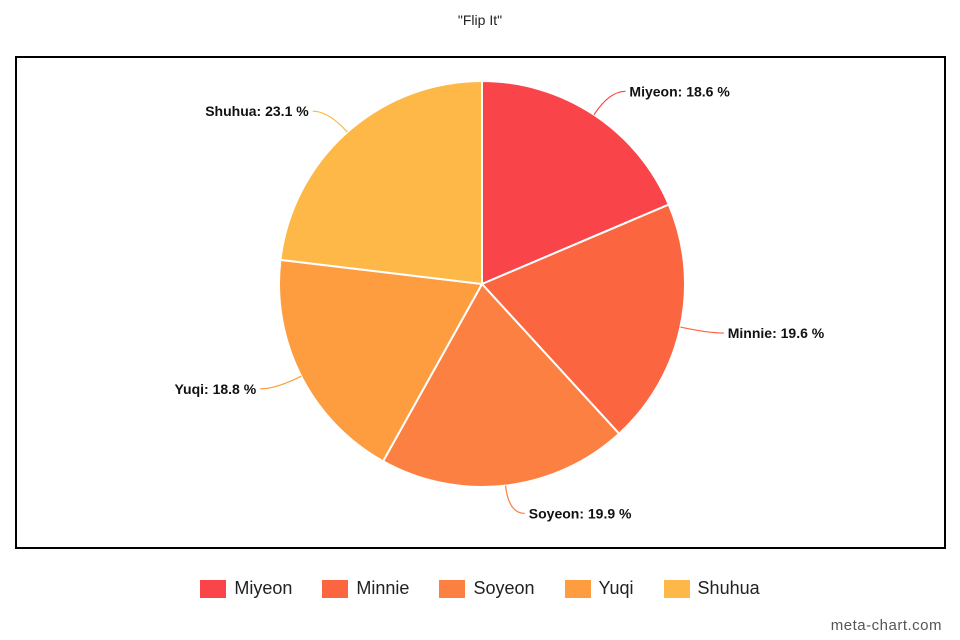 This screenshot has height=640, width=960. Describe the element at coordinates (263, 588) in the screenshot. I see `legend-label: Miyeon` at that location.